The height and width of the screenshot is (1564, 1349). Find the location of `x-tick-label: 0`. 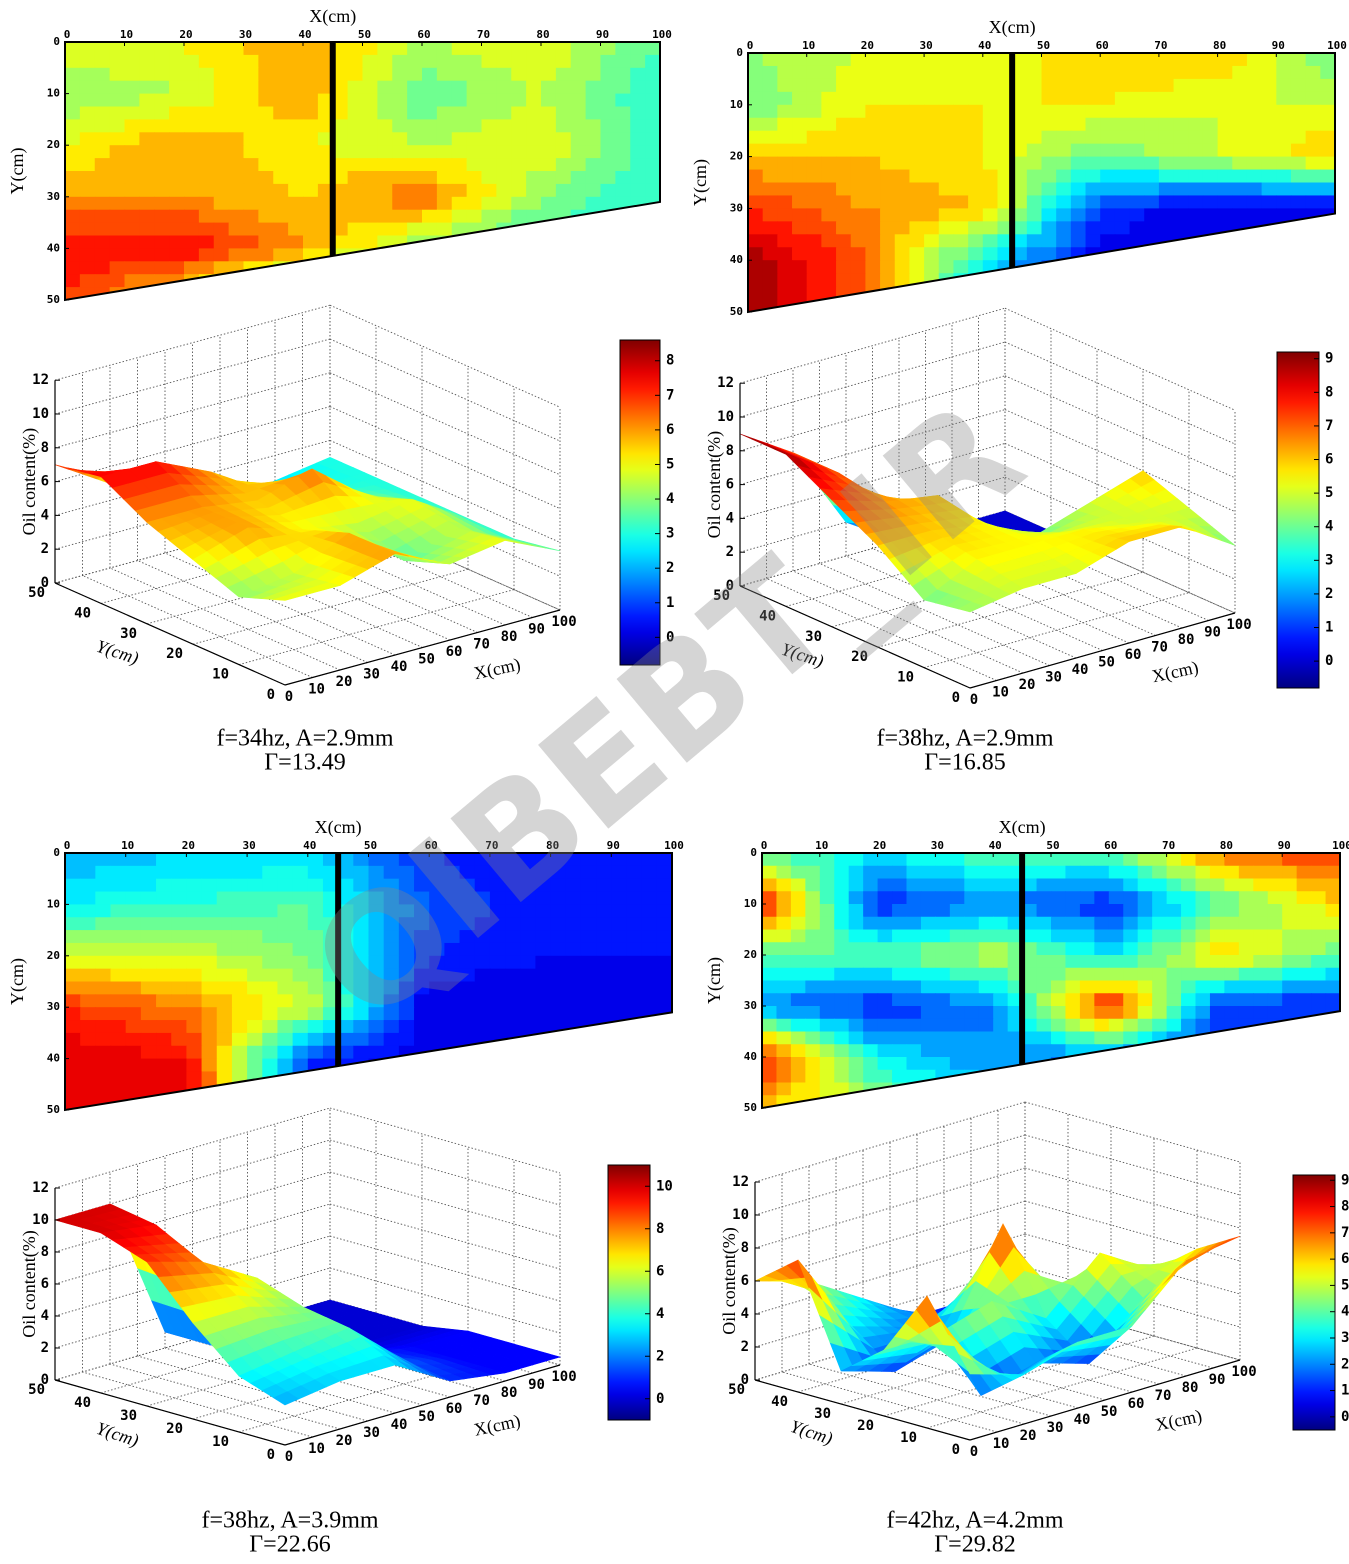

x-tick-label: 0 is located at coordinates (289, 1457).